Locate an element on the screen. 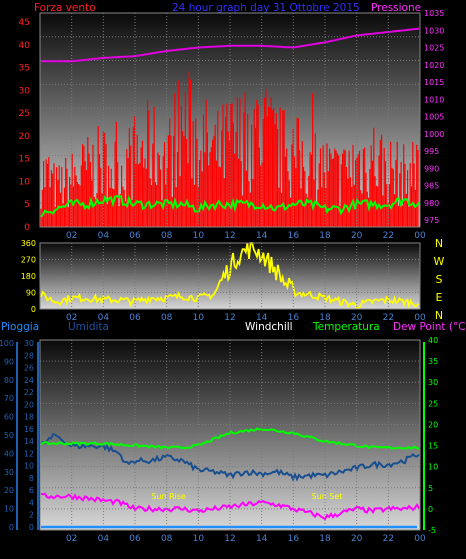 This screenshot has width=466, height=559. dew-point-line is located at coordinates (230, 506).